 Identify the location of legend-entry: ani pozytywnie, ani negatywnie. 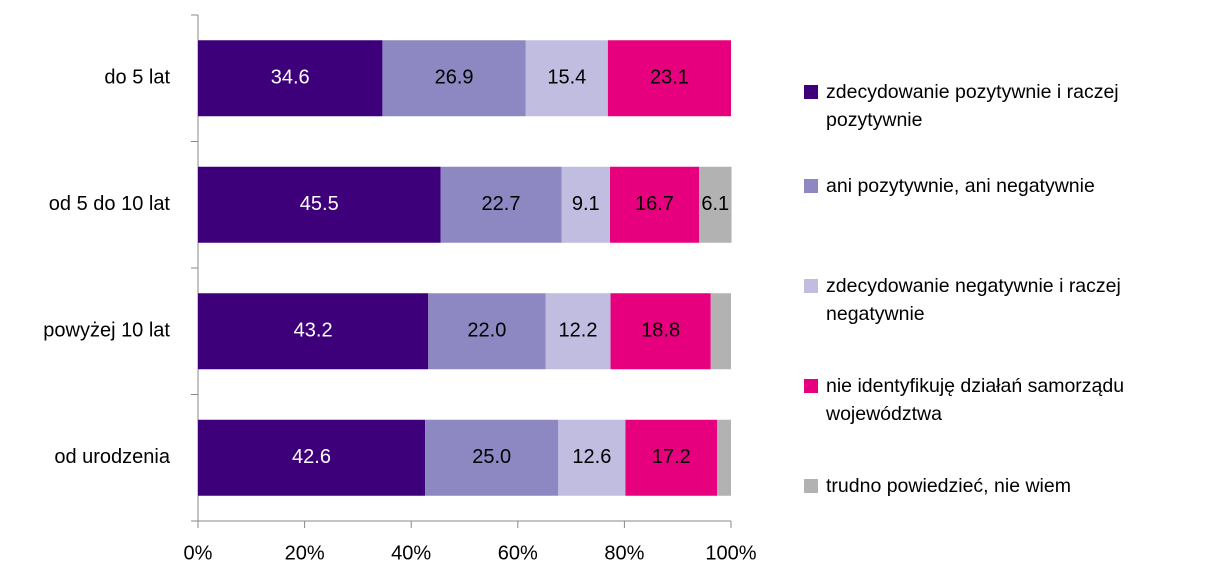
(1004, 186).